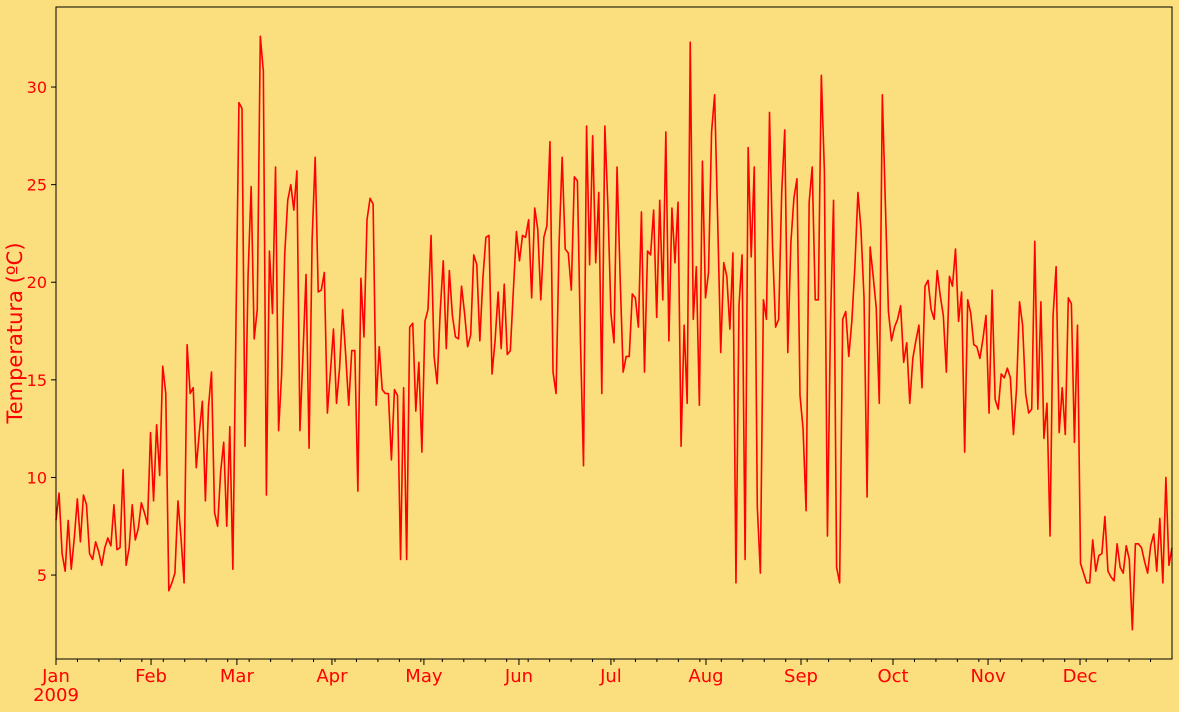 Image resolution: width=1179 pixels, height=712 pixels. I want to click on x-axis-ticks: Jan Feb Mar Apr May Jun Jul Aug Sep Oct Nov Dec, so click(596, 673).